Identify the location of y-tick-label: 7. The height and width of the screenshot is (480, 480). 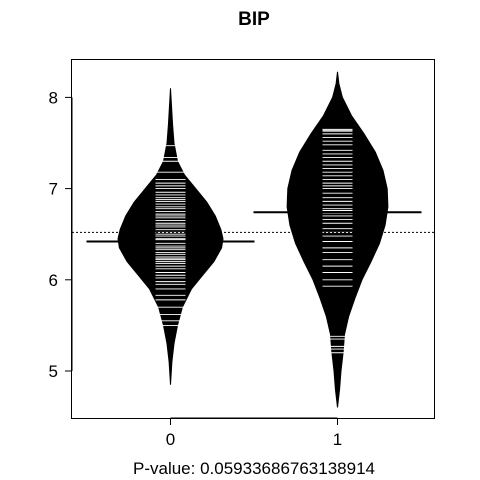
(53, 189).